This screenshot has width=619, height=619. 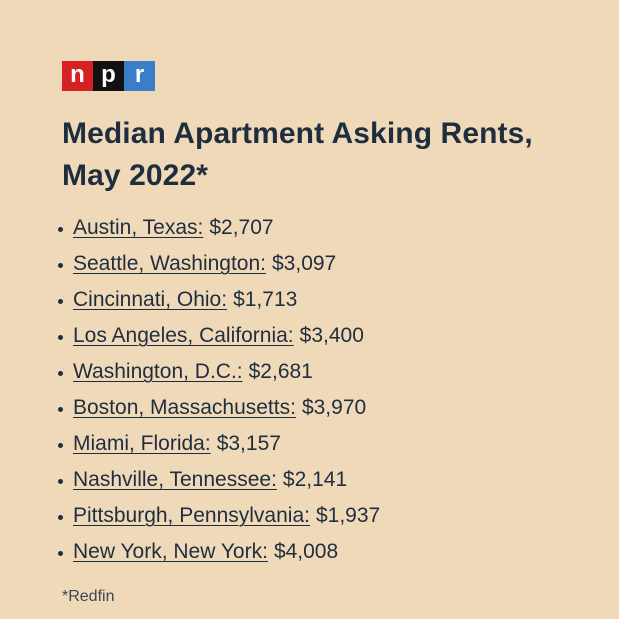 I want to click on rent-value: $1,937, so click(x=348, y=515).